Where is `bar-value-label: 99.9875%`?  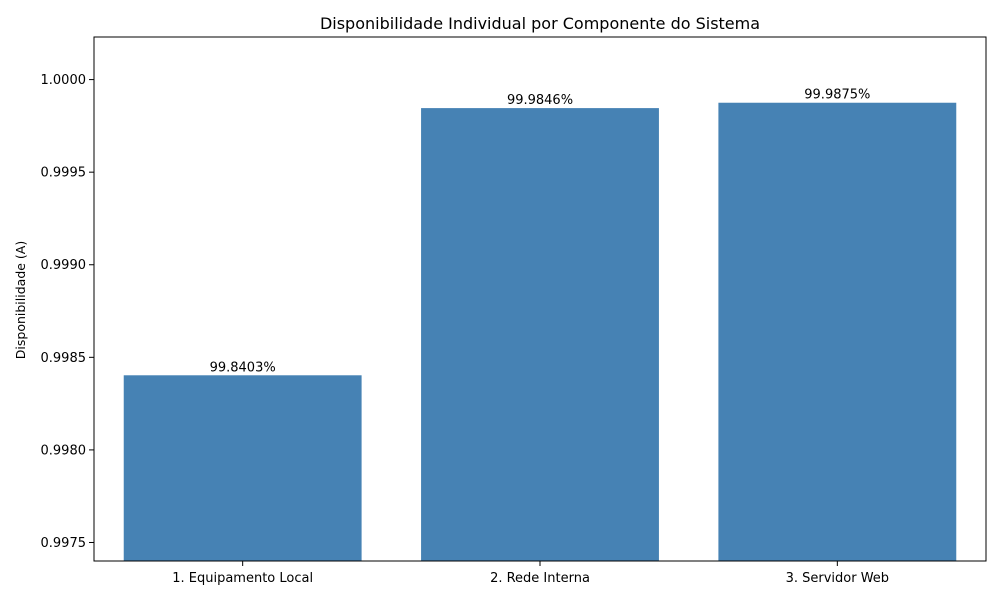
bar-value-label: 99.9875% is located at coordinates (837, 95).